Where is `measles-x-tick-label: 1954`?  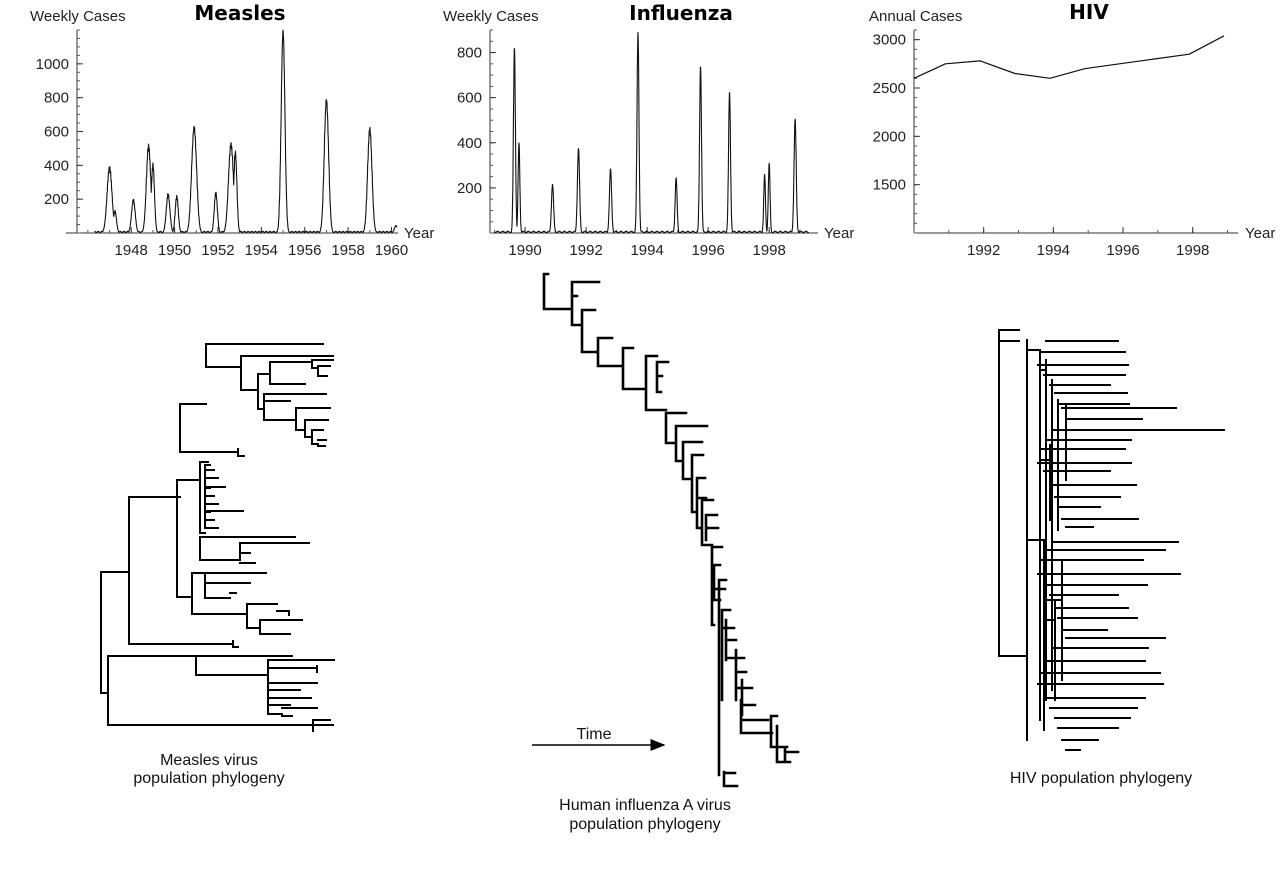 measles-x-tick-label: 1954 is located at coordinates (261, 250).